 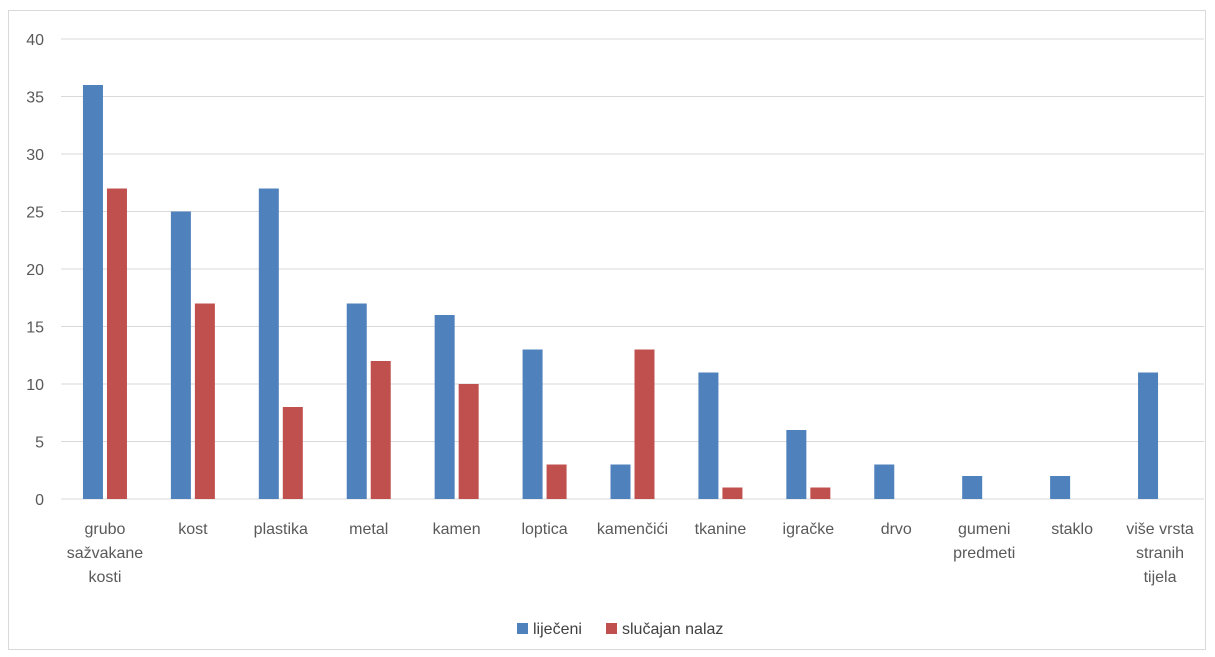 I want to click on x-tick-label-line: gumeni, so click(x=984, y=529).